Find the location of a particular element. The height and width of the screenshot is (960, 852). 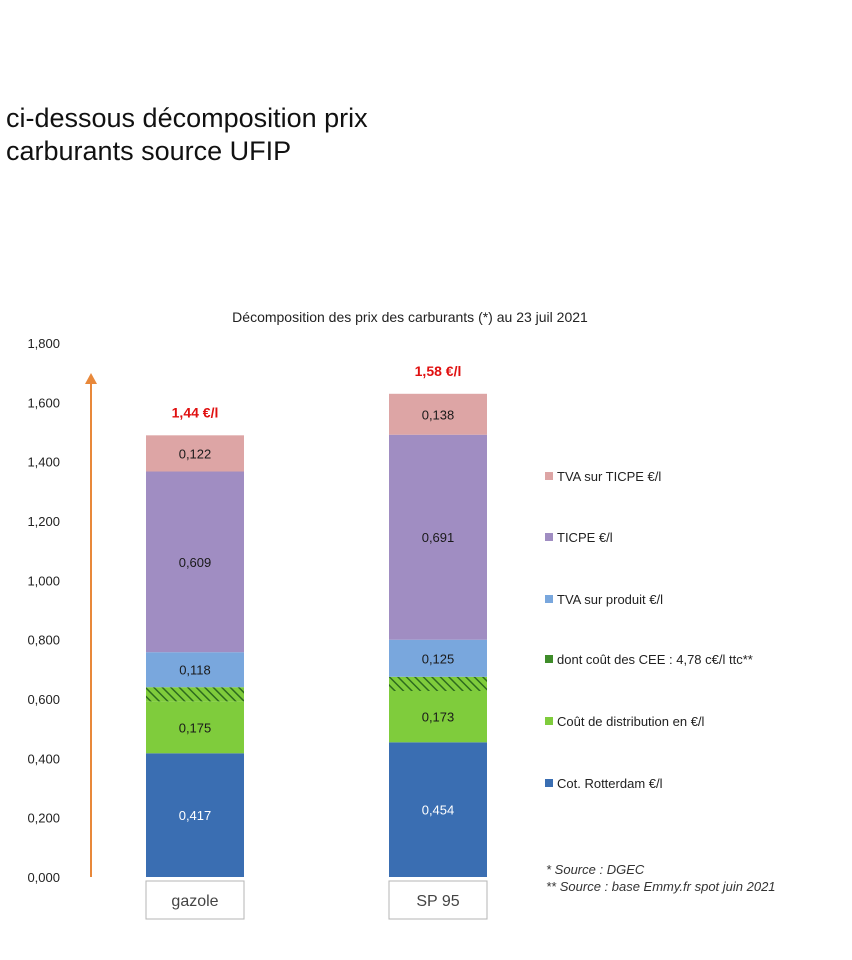

bar-value-label: 0,175 is located at coordinates (195, 727).